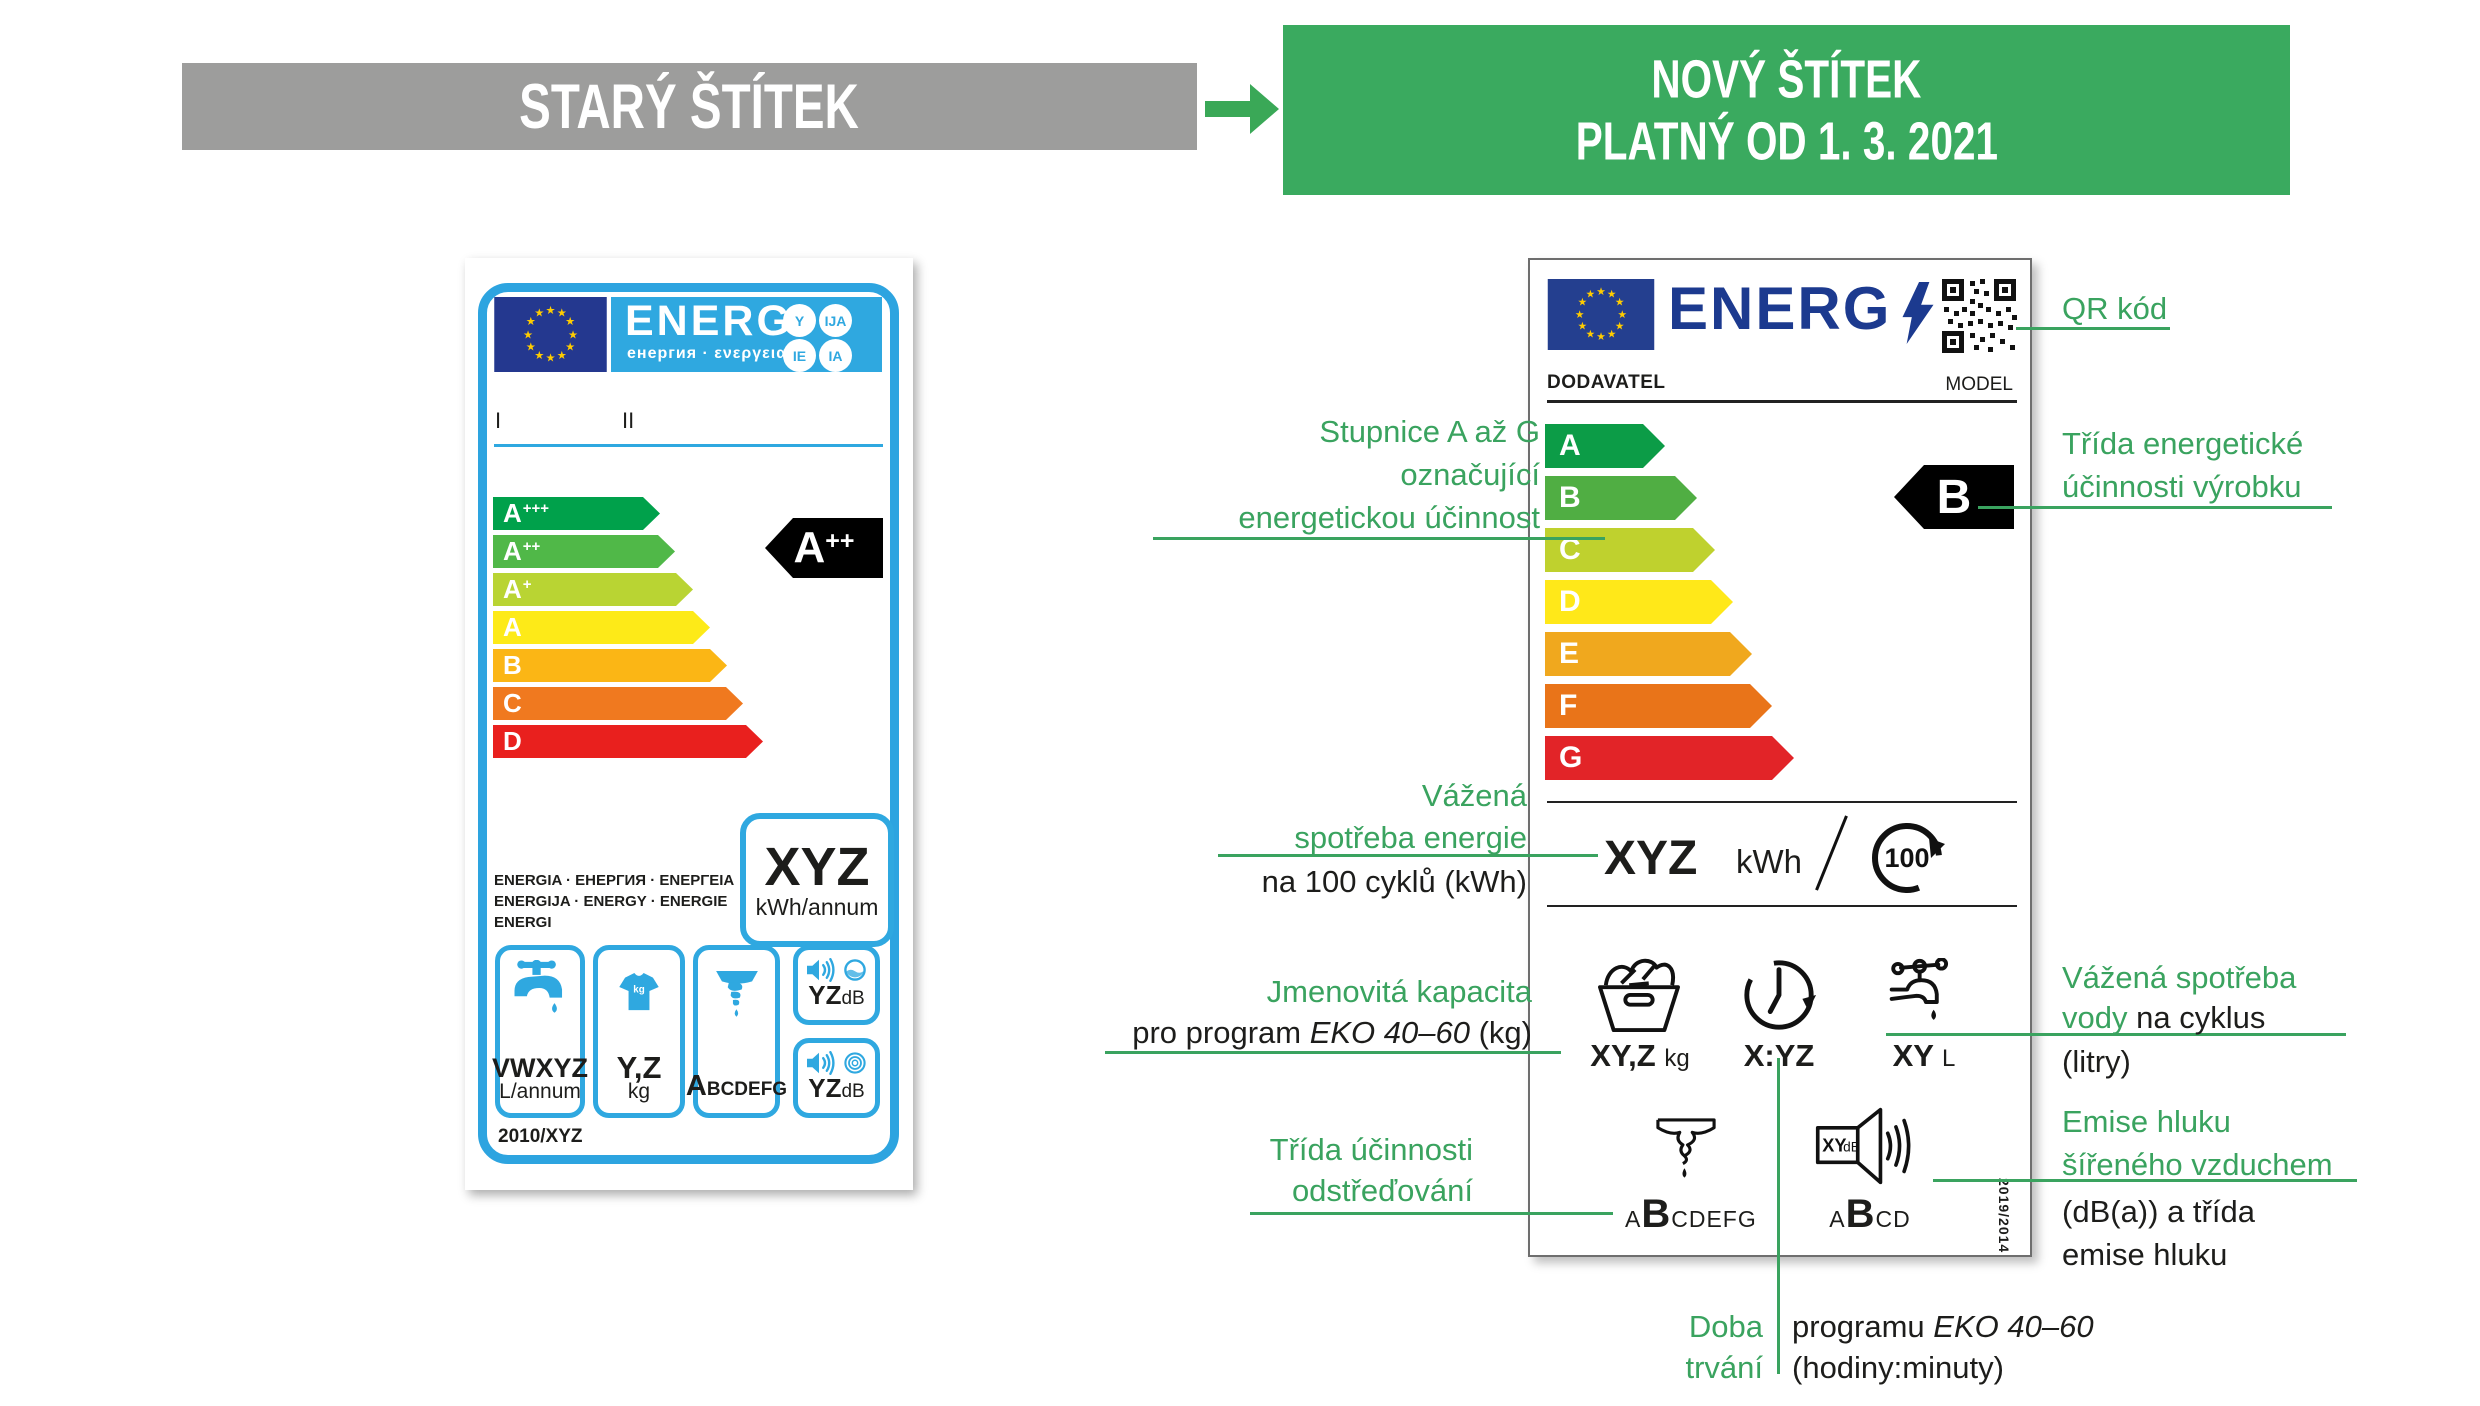 Image resolution: width=2480 pixels, height=1406 pixels. What do you see at coordinates (709, 321) in the screenshot?
I see `old-energ-wordmark: ENERG` at bounding box center [709, 321].